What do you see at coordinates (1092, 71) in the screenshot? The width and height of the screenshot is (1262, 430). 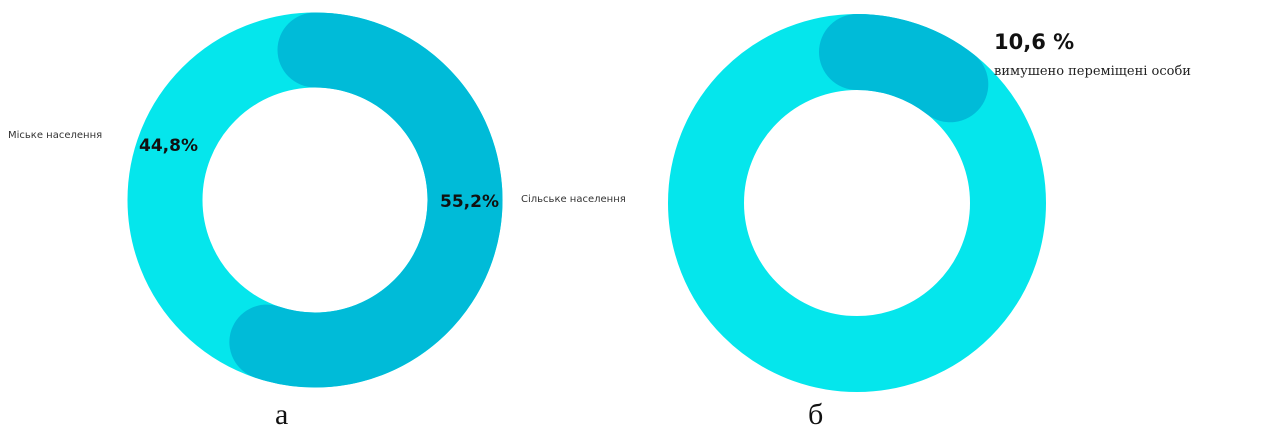 I see `slice-label-idp: вимушено переміщені особи` at bounding box center [1092, 71].